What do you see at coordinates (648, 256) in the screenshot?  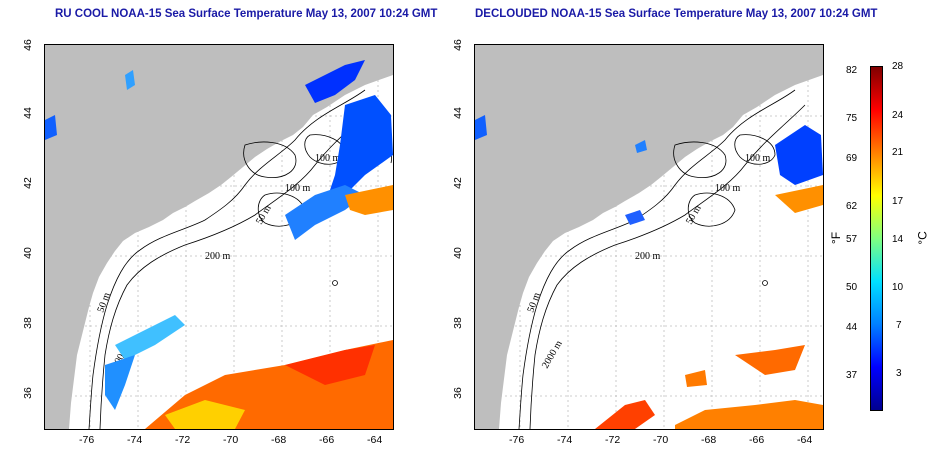 I see `right-contour-label: 200 m` at bounding box center [648, 256].